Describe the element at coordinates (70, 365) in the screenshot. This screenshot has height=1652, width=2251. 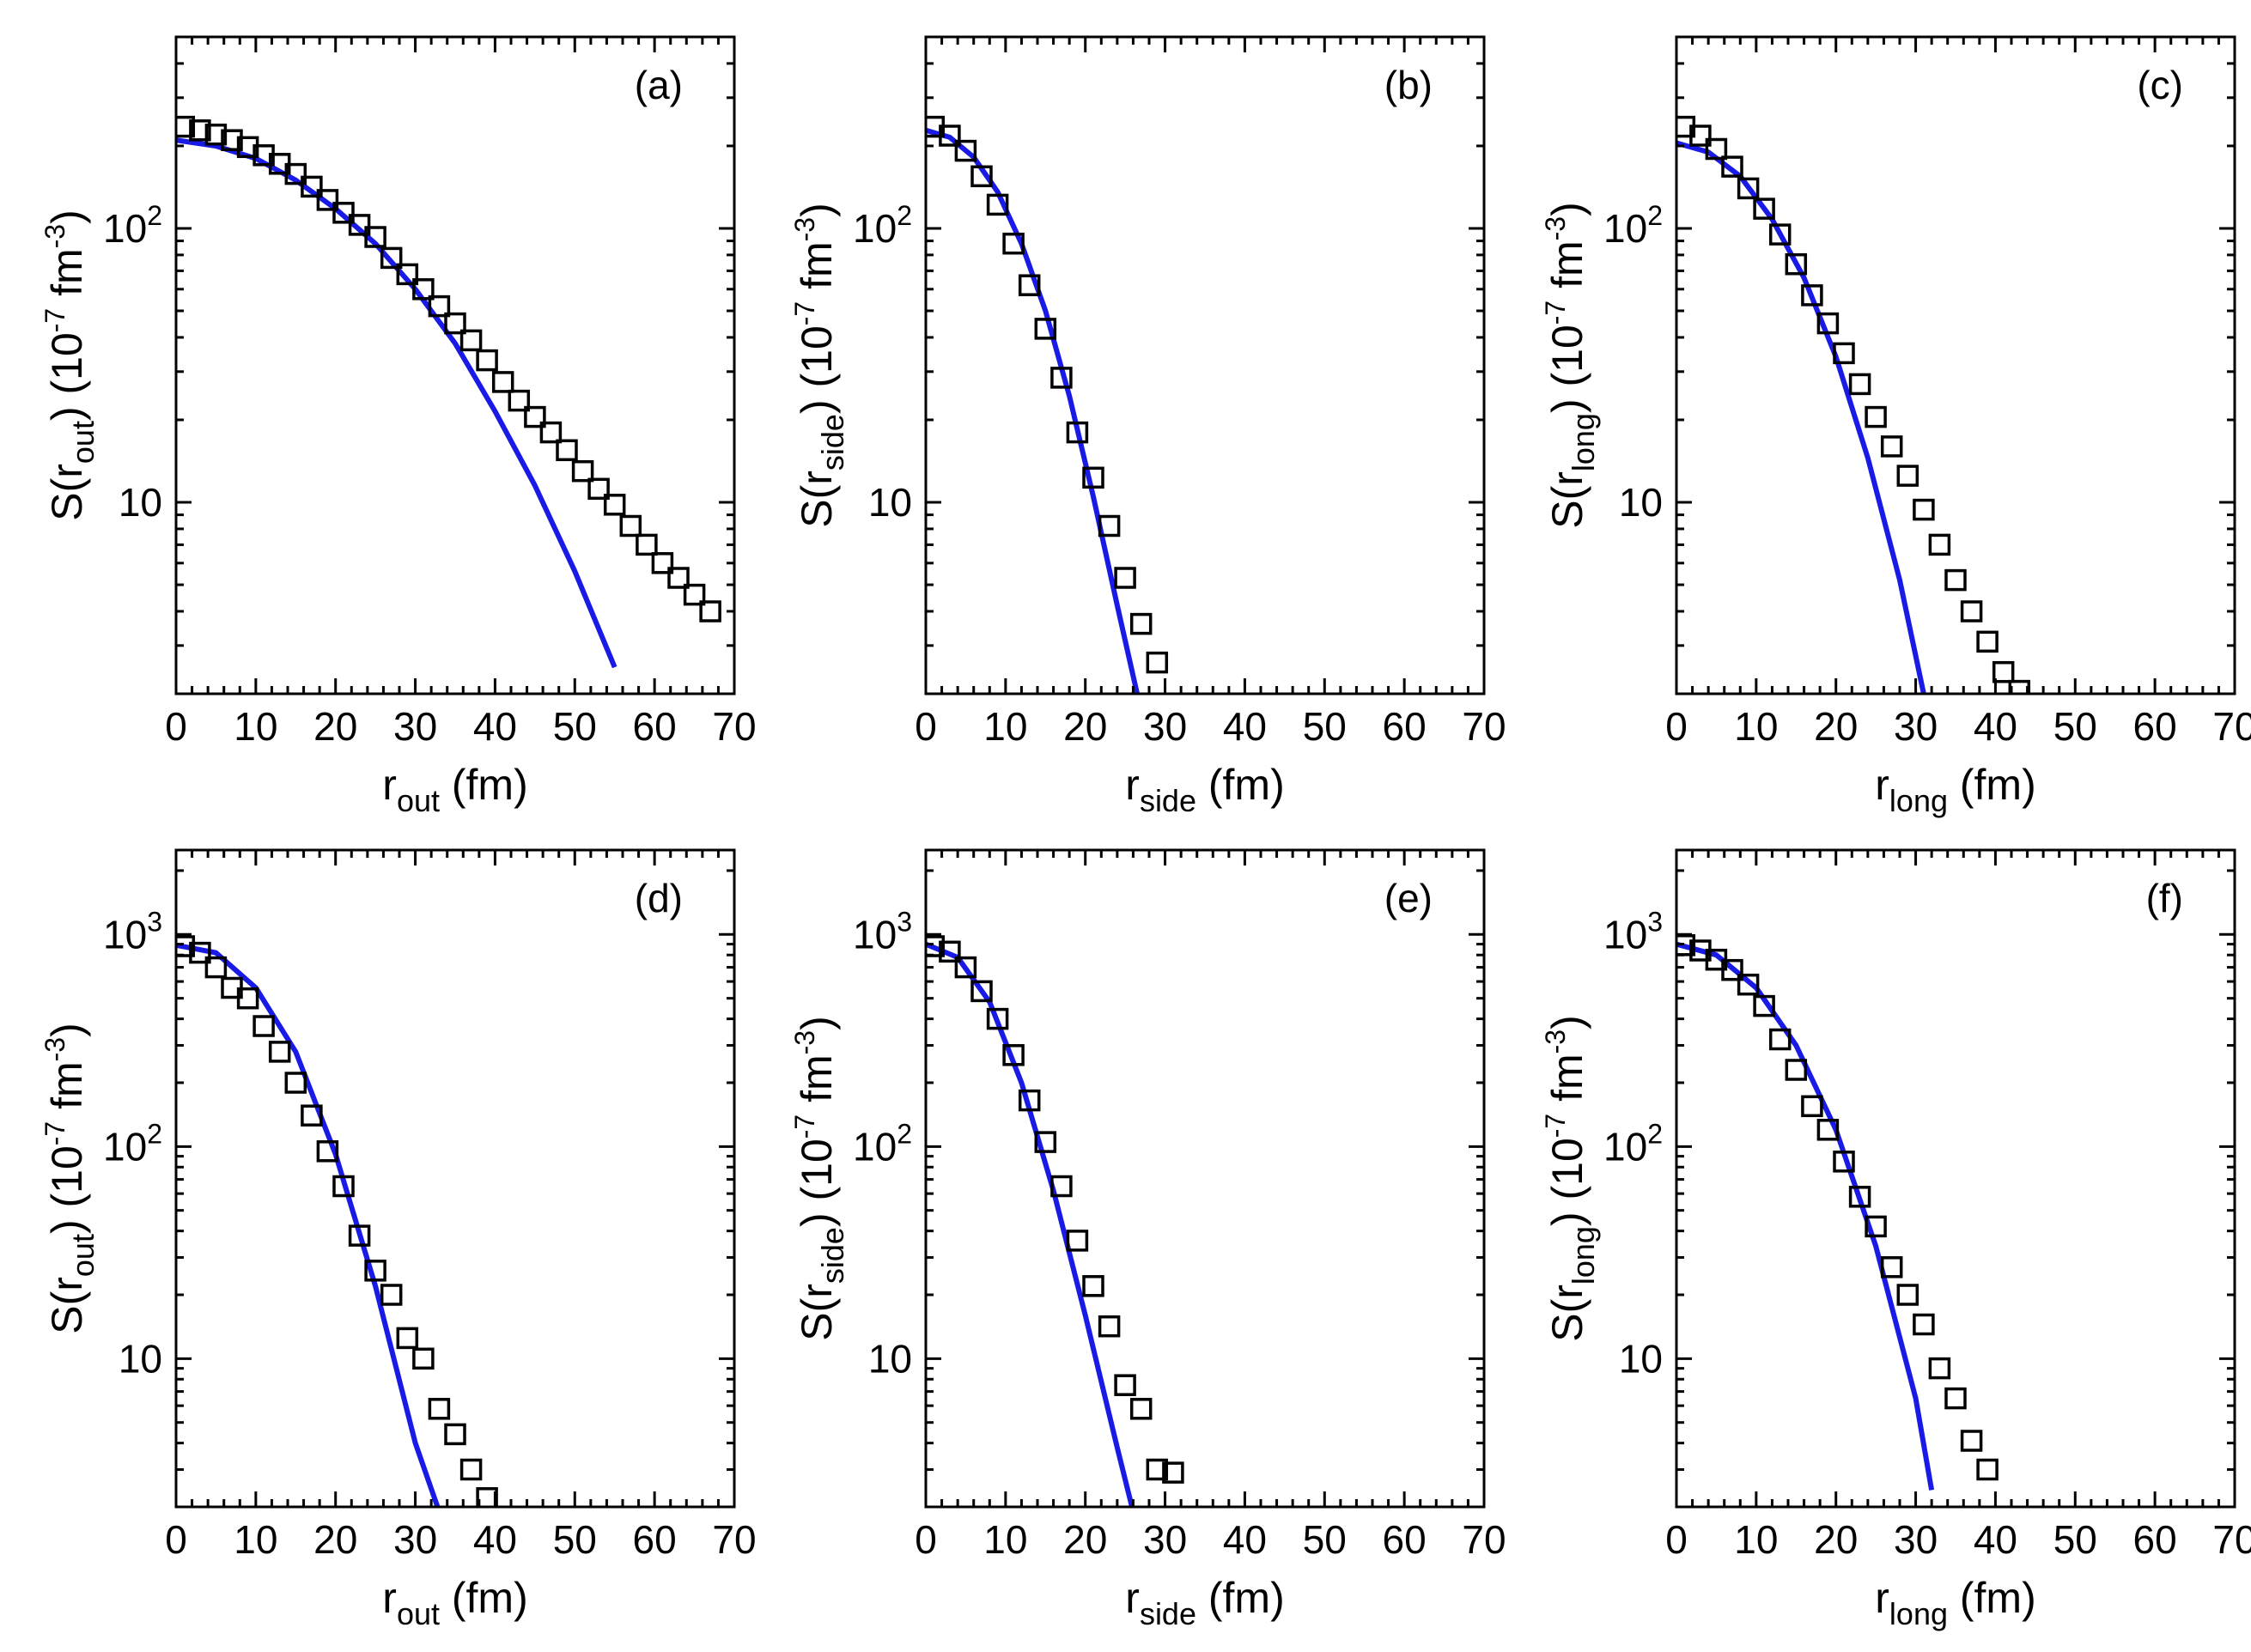
I see `y-axis-title: S(rout) (10-7 fm-3)` at that location.